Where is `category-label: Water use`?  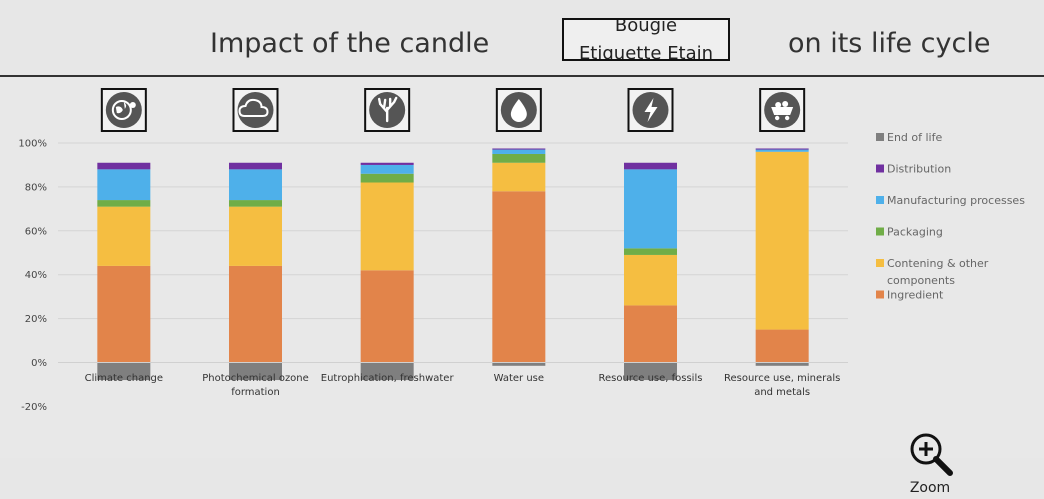 category-label: Water use is located at coordinates (519, 378).